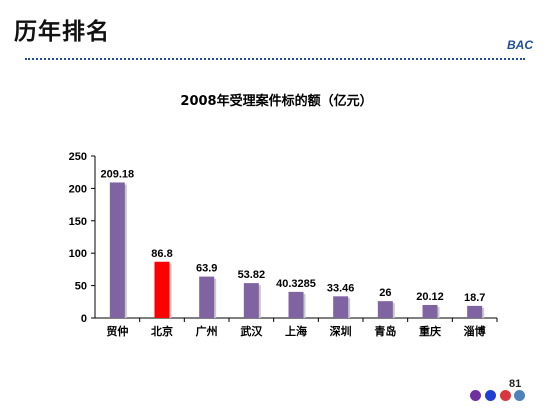 This screenshot has height=415, width=553. What do you see at coordinates (520, 45) in the screenshot?
I see `brand-logo-text: BAC` at bounding box center [520, 45].